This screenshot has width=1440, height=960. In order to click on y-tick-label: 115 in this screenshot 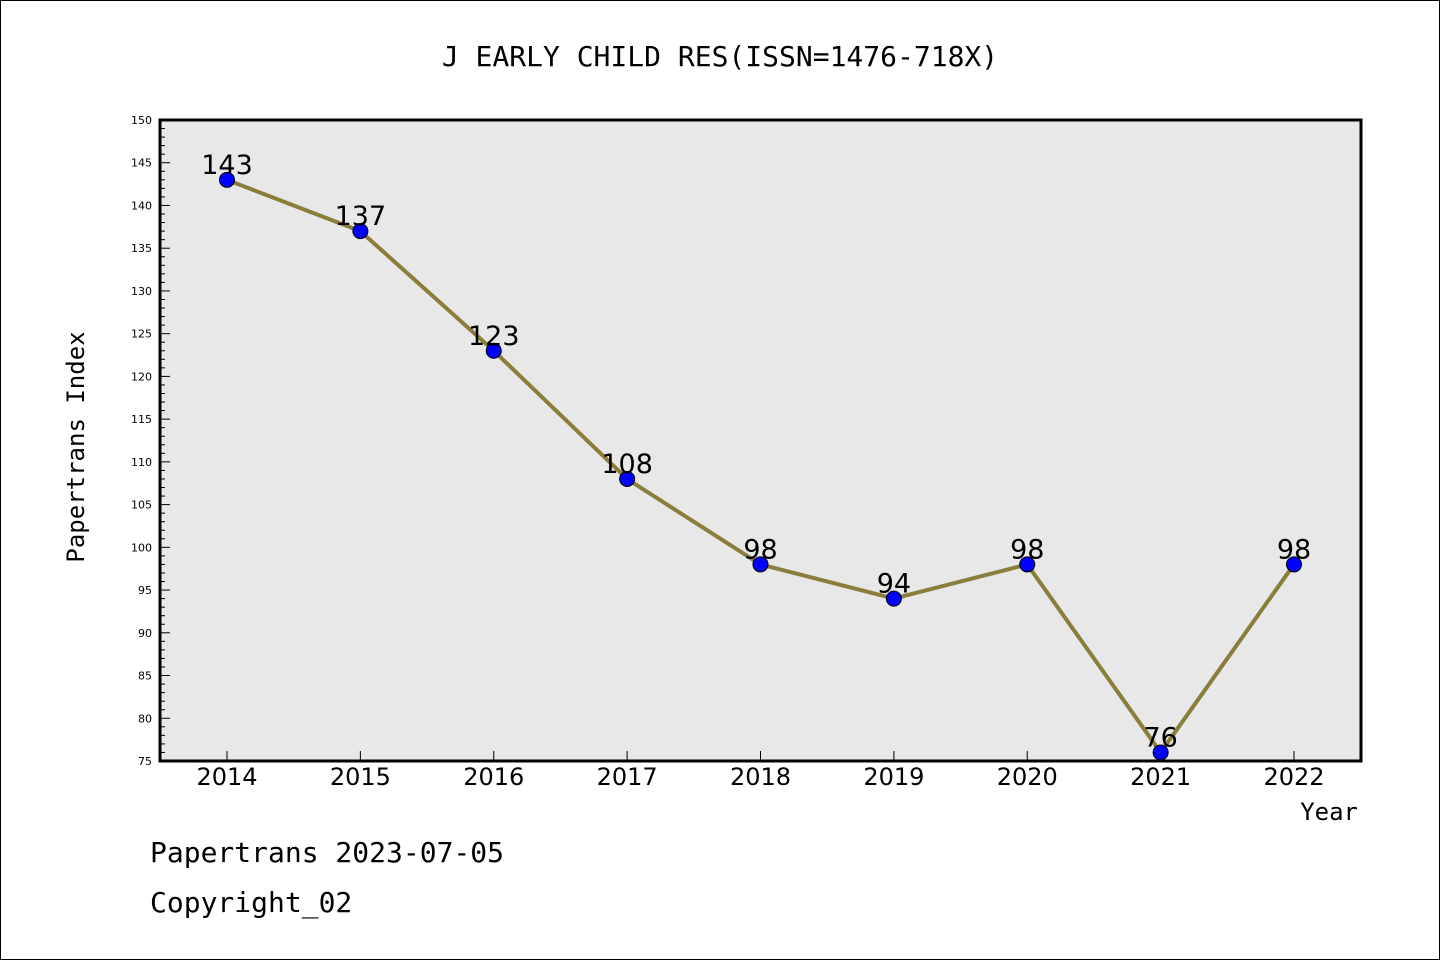, I will do `click(141, 419)`.